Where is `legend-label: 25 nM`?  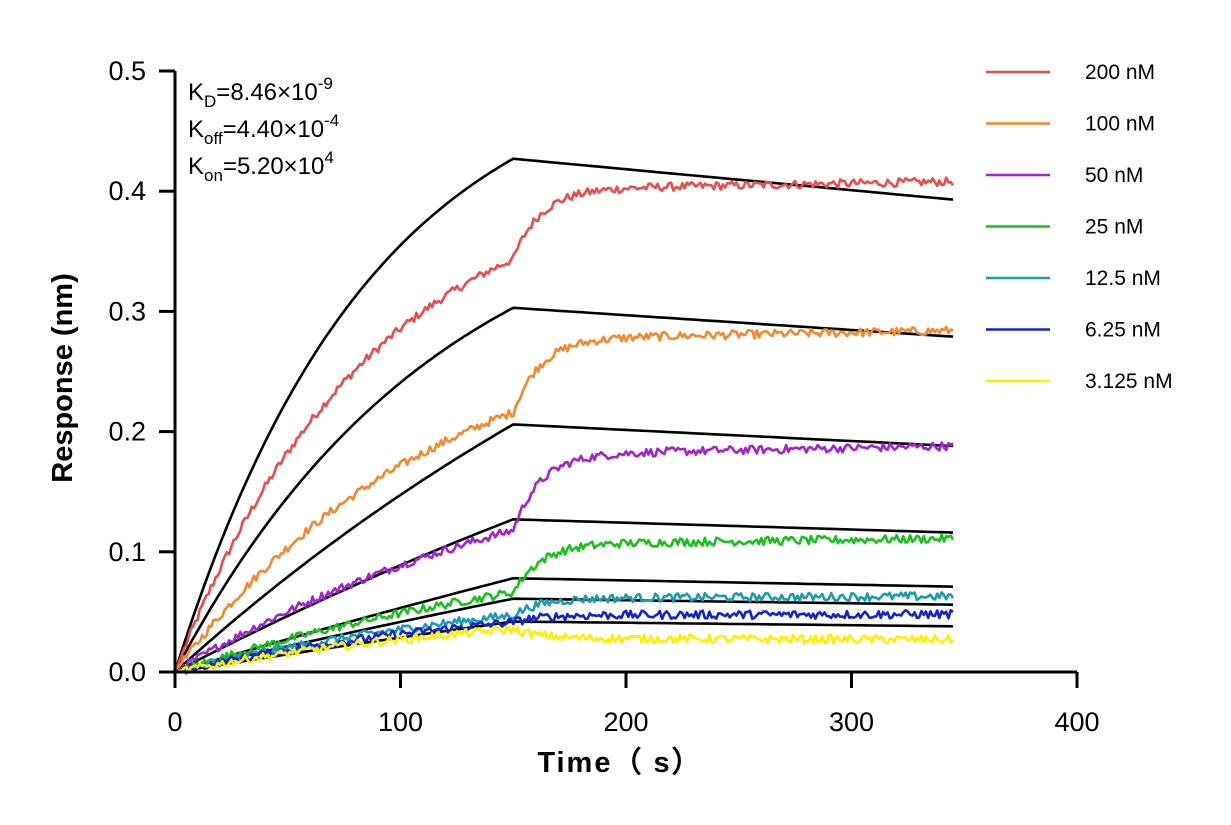
legend-label: 25 nM is located at coordinates (1114, 227).